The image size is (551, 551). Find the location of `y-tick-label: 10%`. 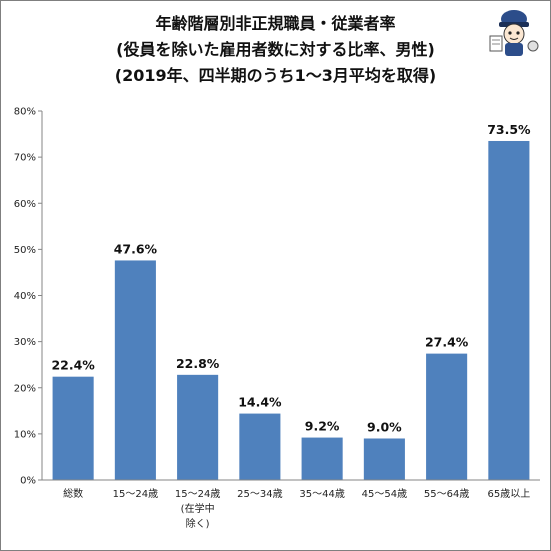

y-tick-label: 10% is located at coordinates (25, 434).